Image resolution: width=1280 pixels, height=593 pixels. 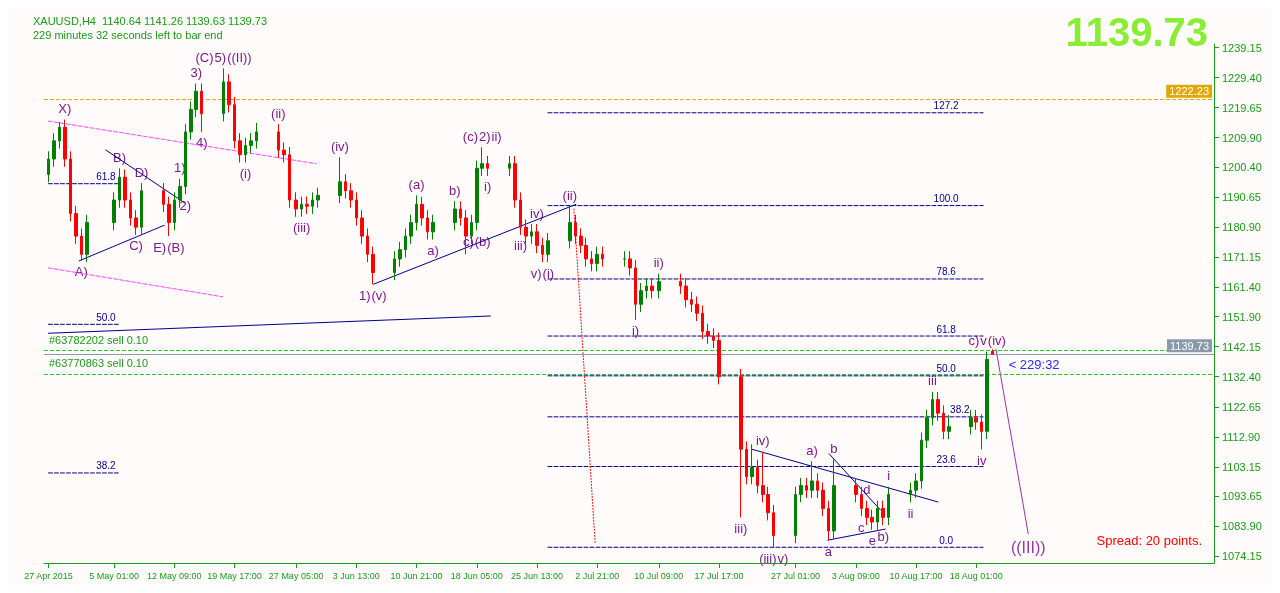 I want to click on annotation: 1), so click(x=364, y=295).